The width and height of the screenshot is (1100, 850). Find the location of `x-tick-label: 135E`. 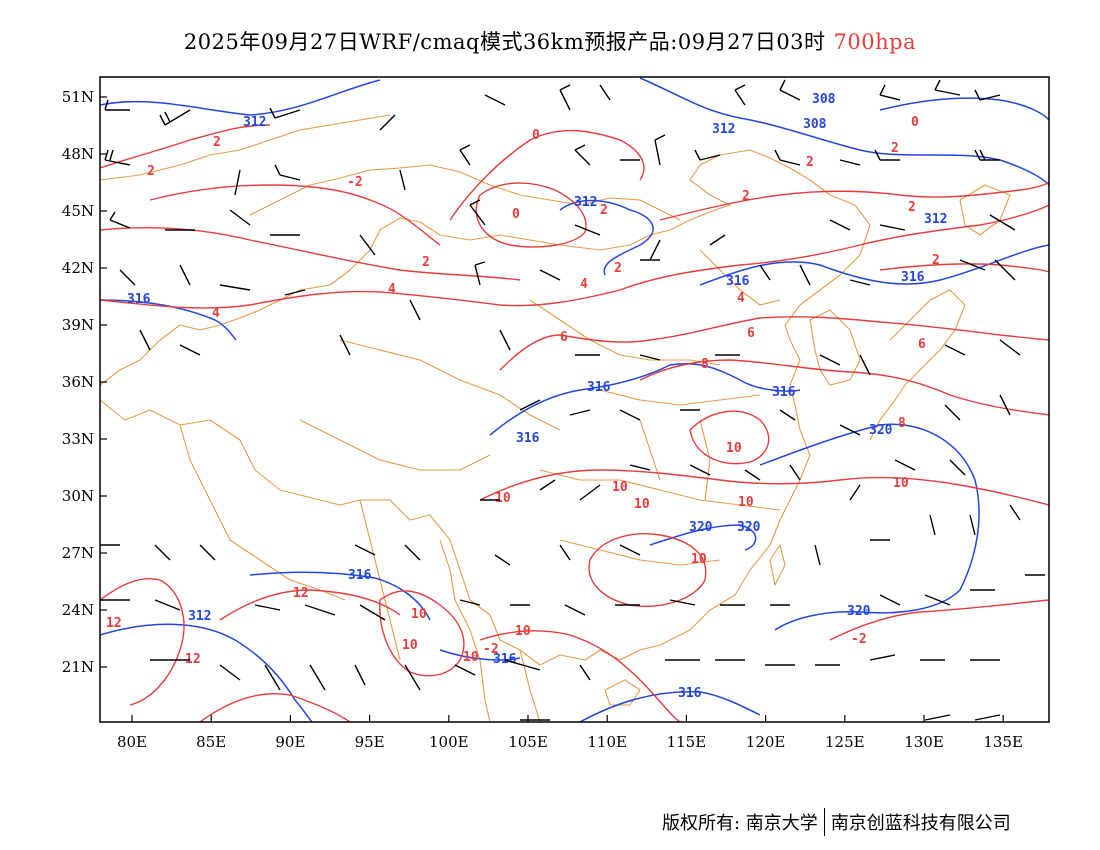

x-tick-label: 135E is located at coordinates (1003, 742).